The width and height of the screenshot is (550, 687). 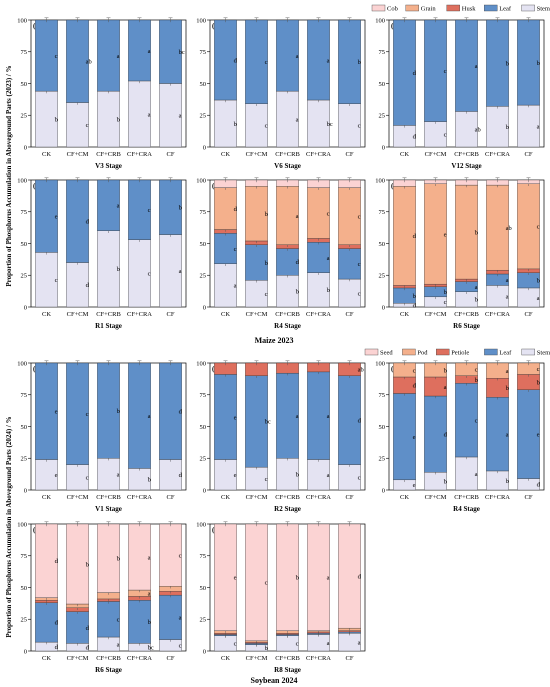 What do you see at coordinates (491, 352) in the screenshot?
I see `legend-swatch-leaf` at bounding box center [491, 352].